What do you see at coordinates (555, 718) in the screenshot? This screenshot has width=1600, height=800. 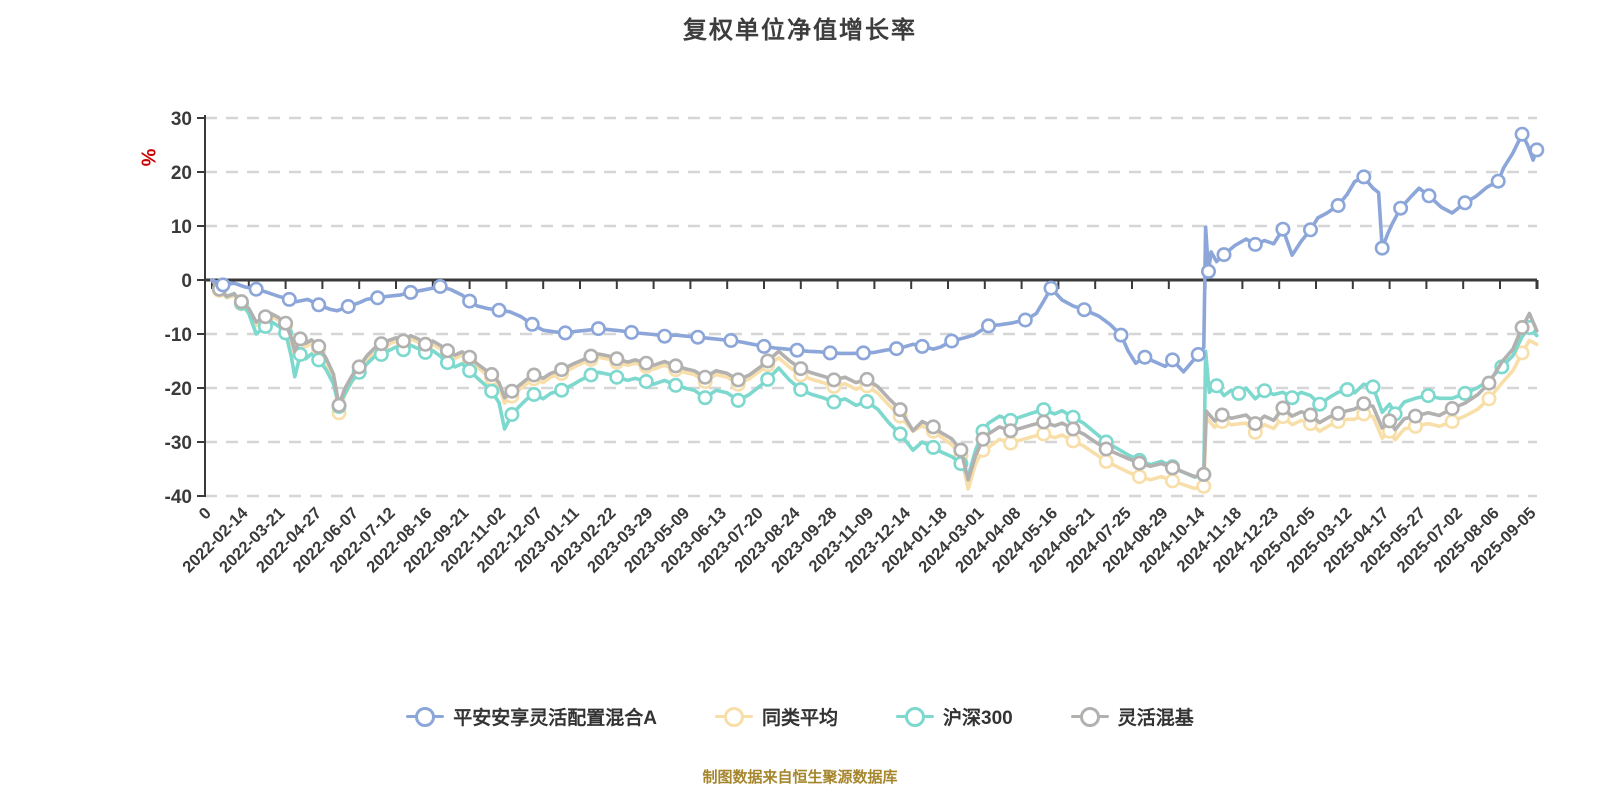 I see `legend-label: 平安安享灵活配置混合A` at bounding box center [555, 718].